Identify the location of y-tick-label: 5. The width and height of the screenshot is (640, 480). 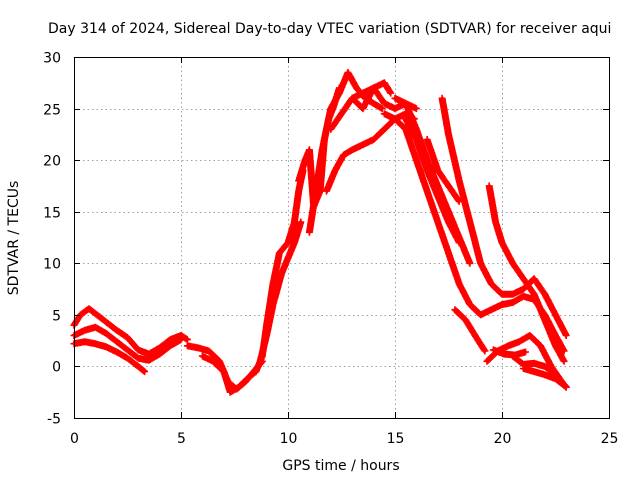
(56, 317).